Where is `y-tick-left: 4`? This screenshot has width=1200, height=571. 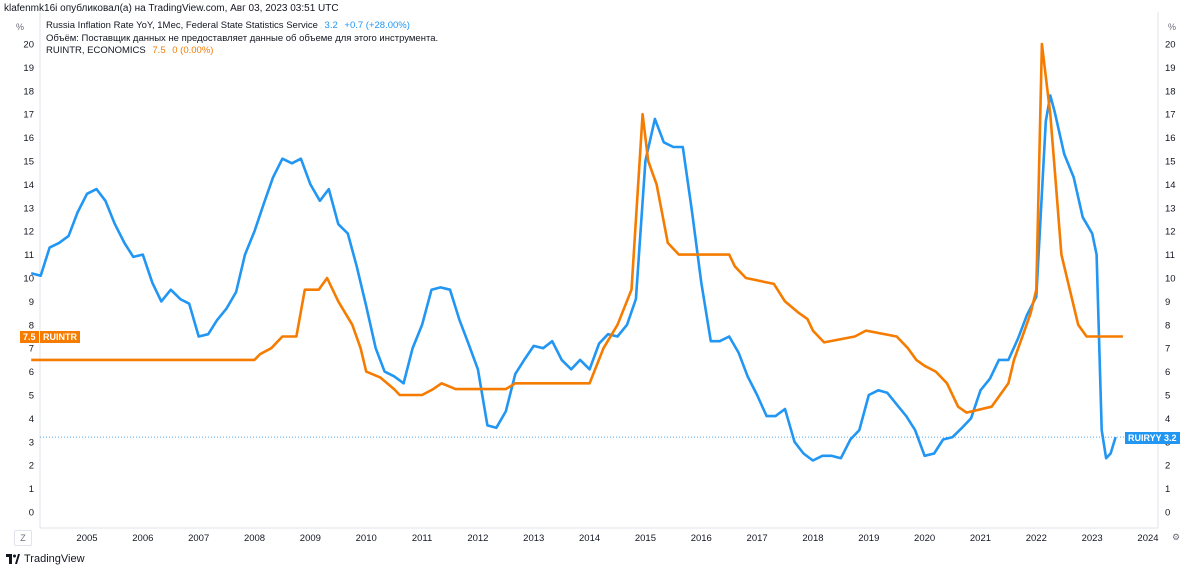
y-tick-left: 4 is located at coordinates (31, 419).